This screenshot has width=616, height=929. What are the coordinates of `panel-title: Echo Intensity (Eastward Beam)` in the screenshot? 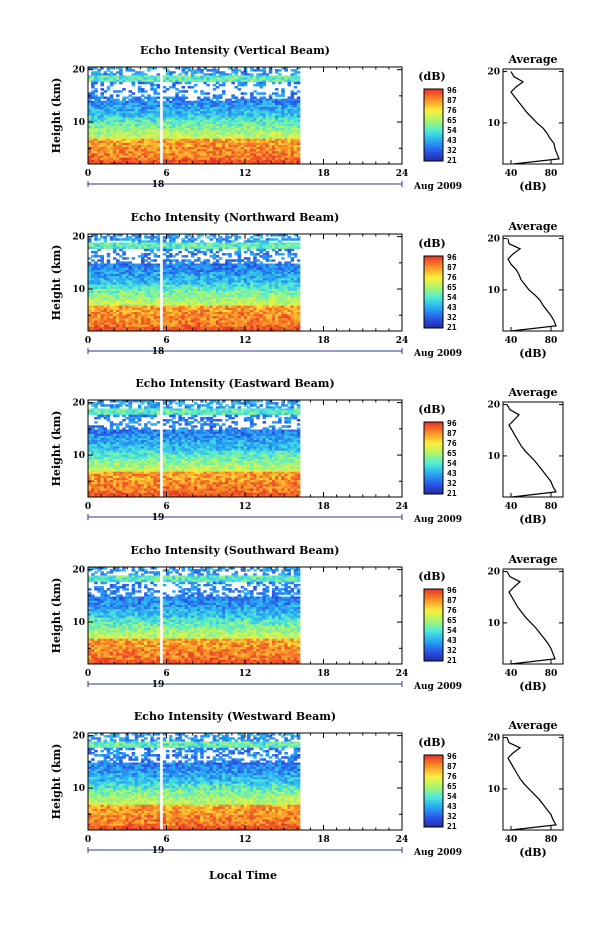 It's located at (234, 383).